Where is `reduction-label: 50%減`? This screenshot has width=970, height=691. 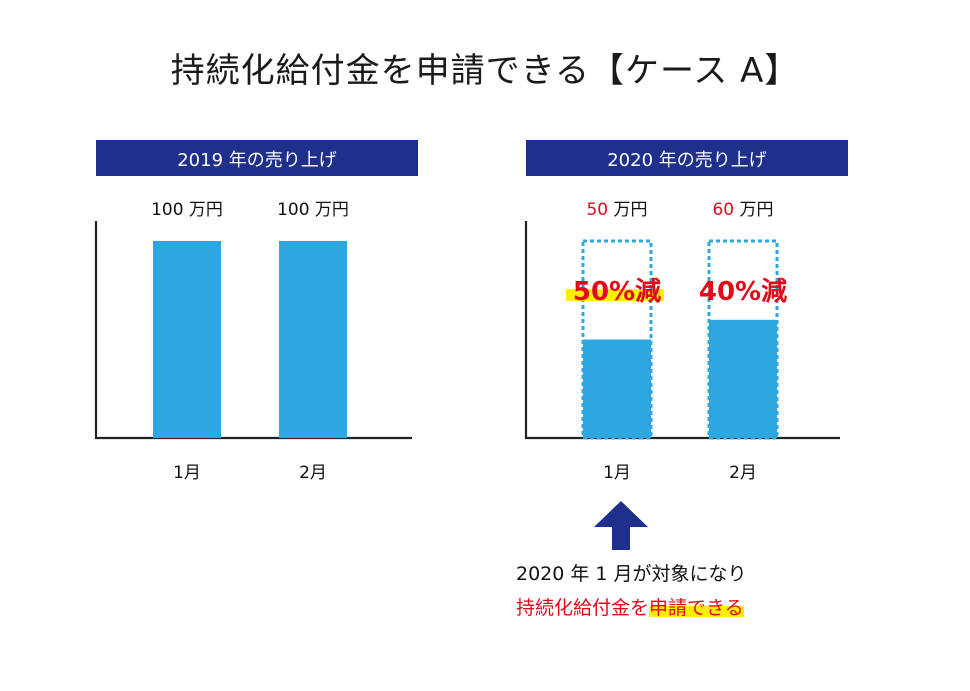
reduction-label: 50%減 is located at coordinates (617, 292).